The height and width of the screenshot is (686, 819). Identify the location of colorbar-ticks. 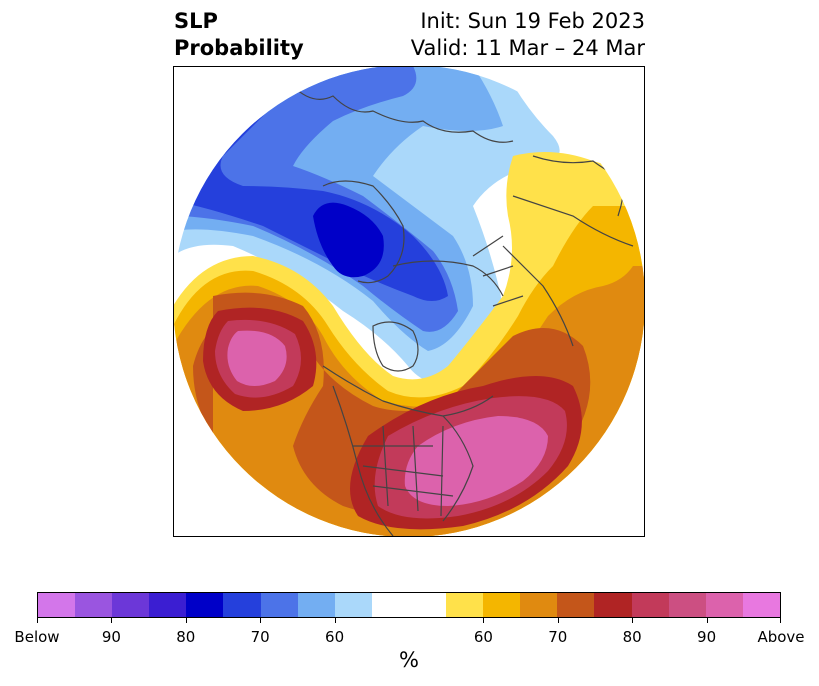
(409, 622).